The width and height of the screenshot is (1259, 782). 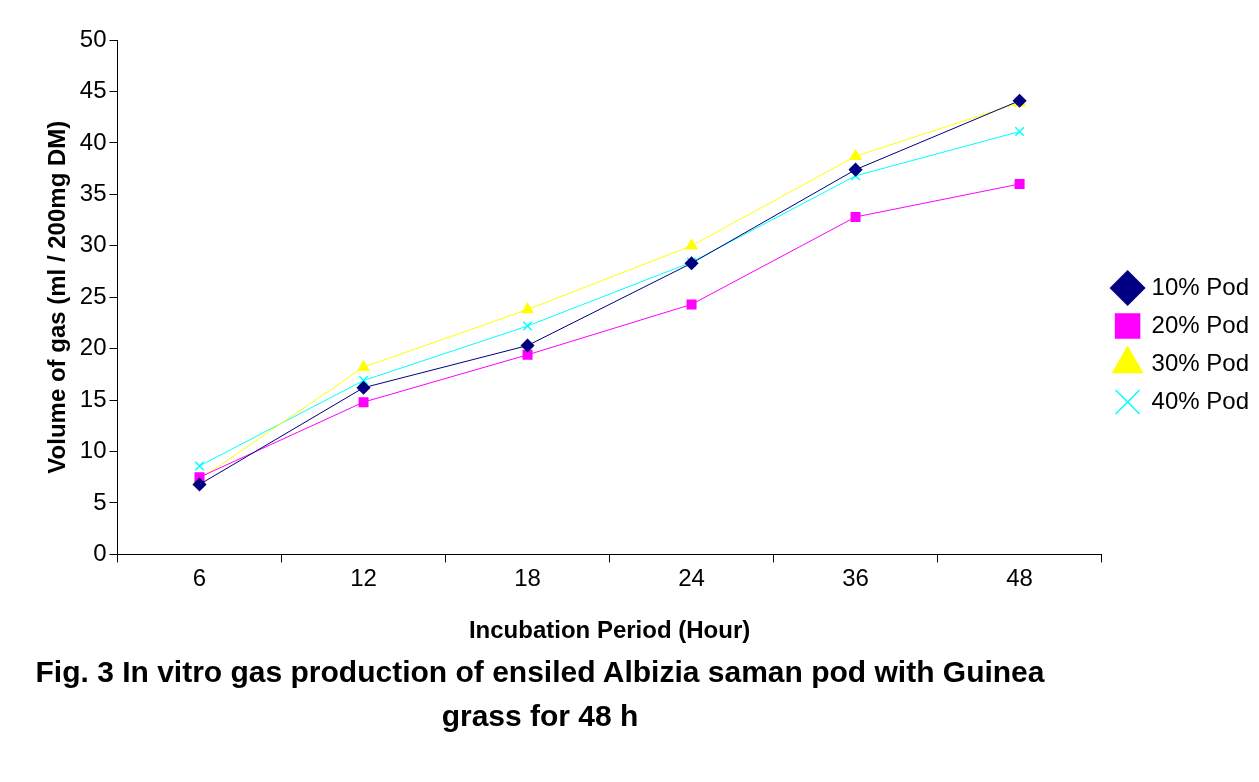 What do you see at coordinates (93, 141) in the screenshot?
I see `y-tick-label: 40` at bounding box center [93, 141].